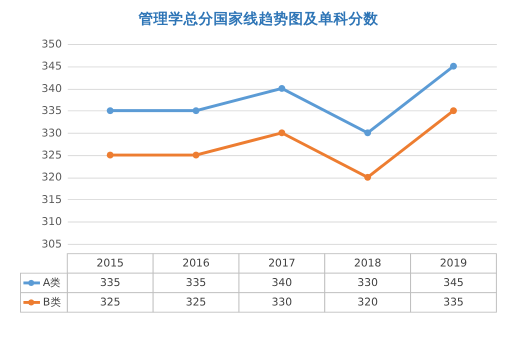  What do you see at coordinates (51, 88) in the screenshot?
I see `y-tick-label: 340` at bounding box center [51, 88].